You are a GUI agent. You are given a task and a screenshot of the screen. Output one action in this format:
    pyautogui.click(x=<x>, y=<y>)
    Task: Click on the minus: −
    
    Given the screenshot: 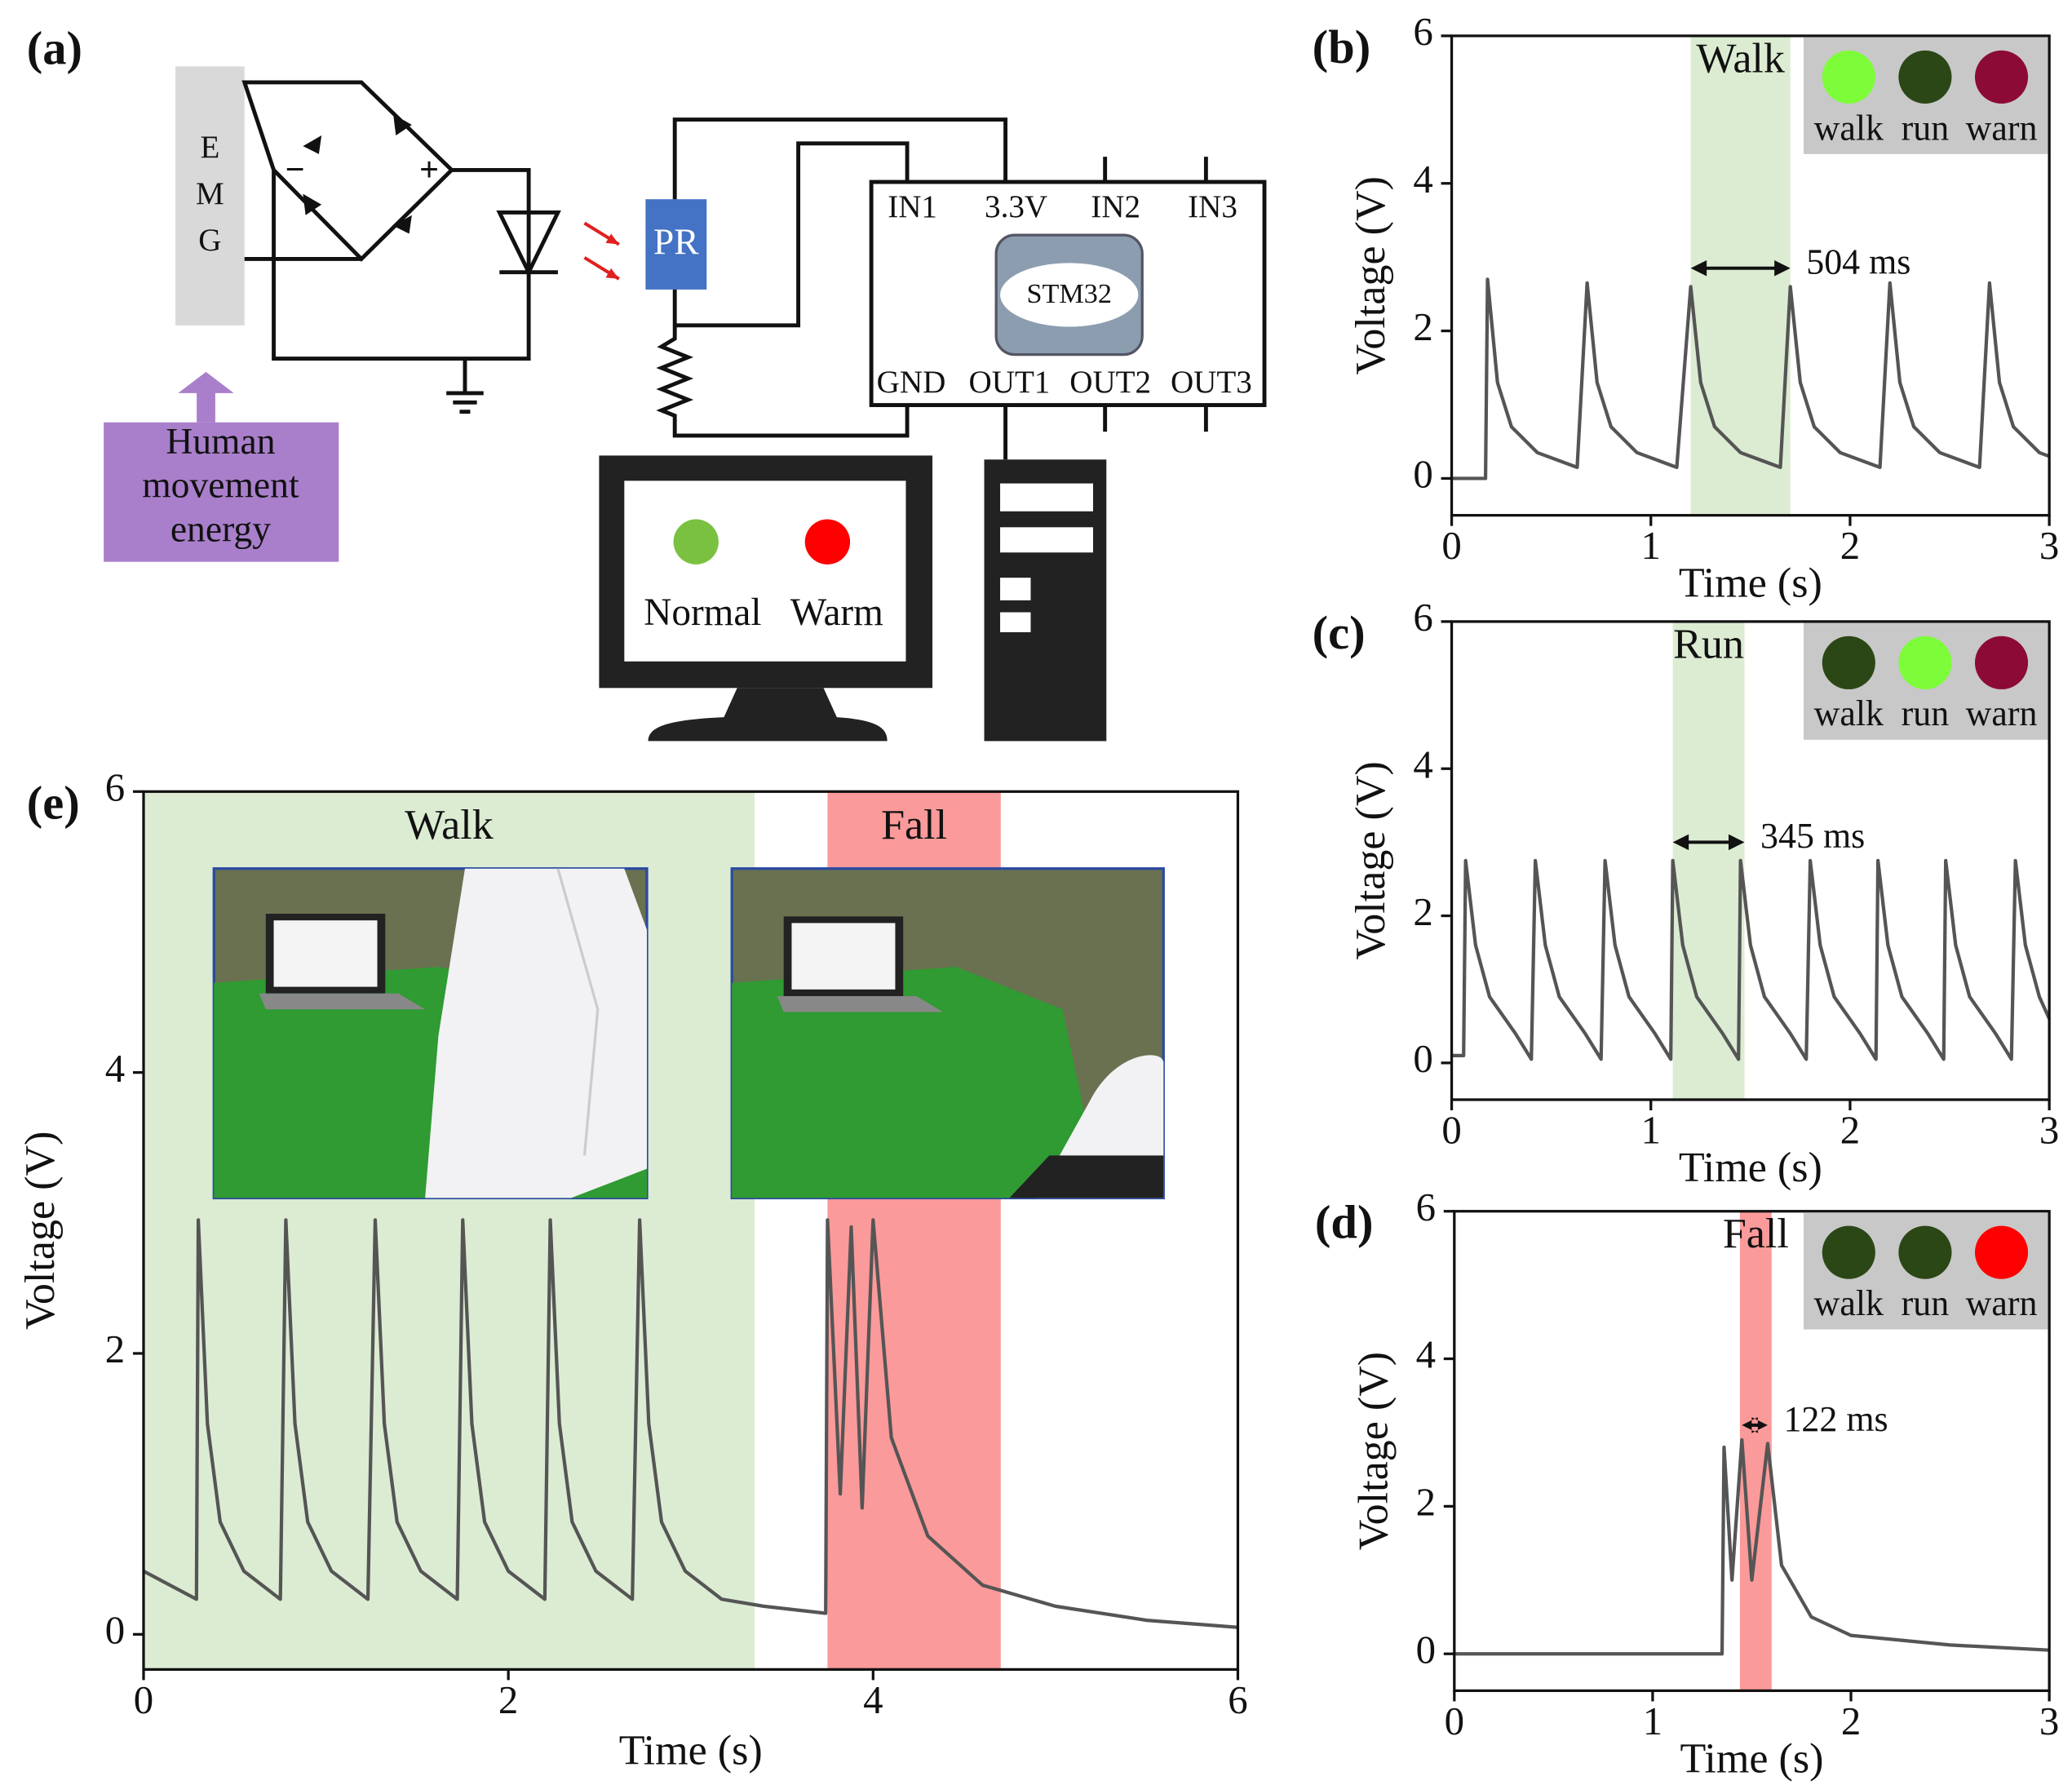 What is the action you would take?
    pyautogui.click(x=295, y=169)
    